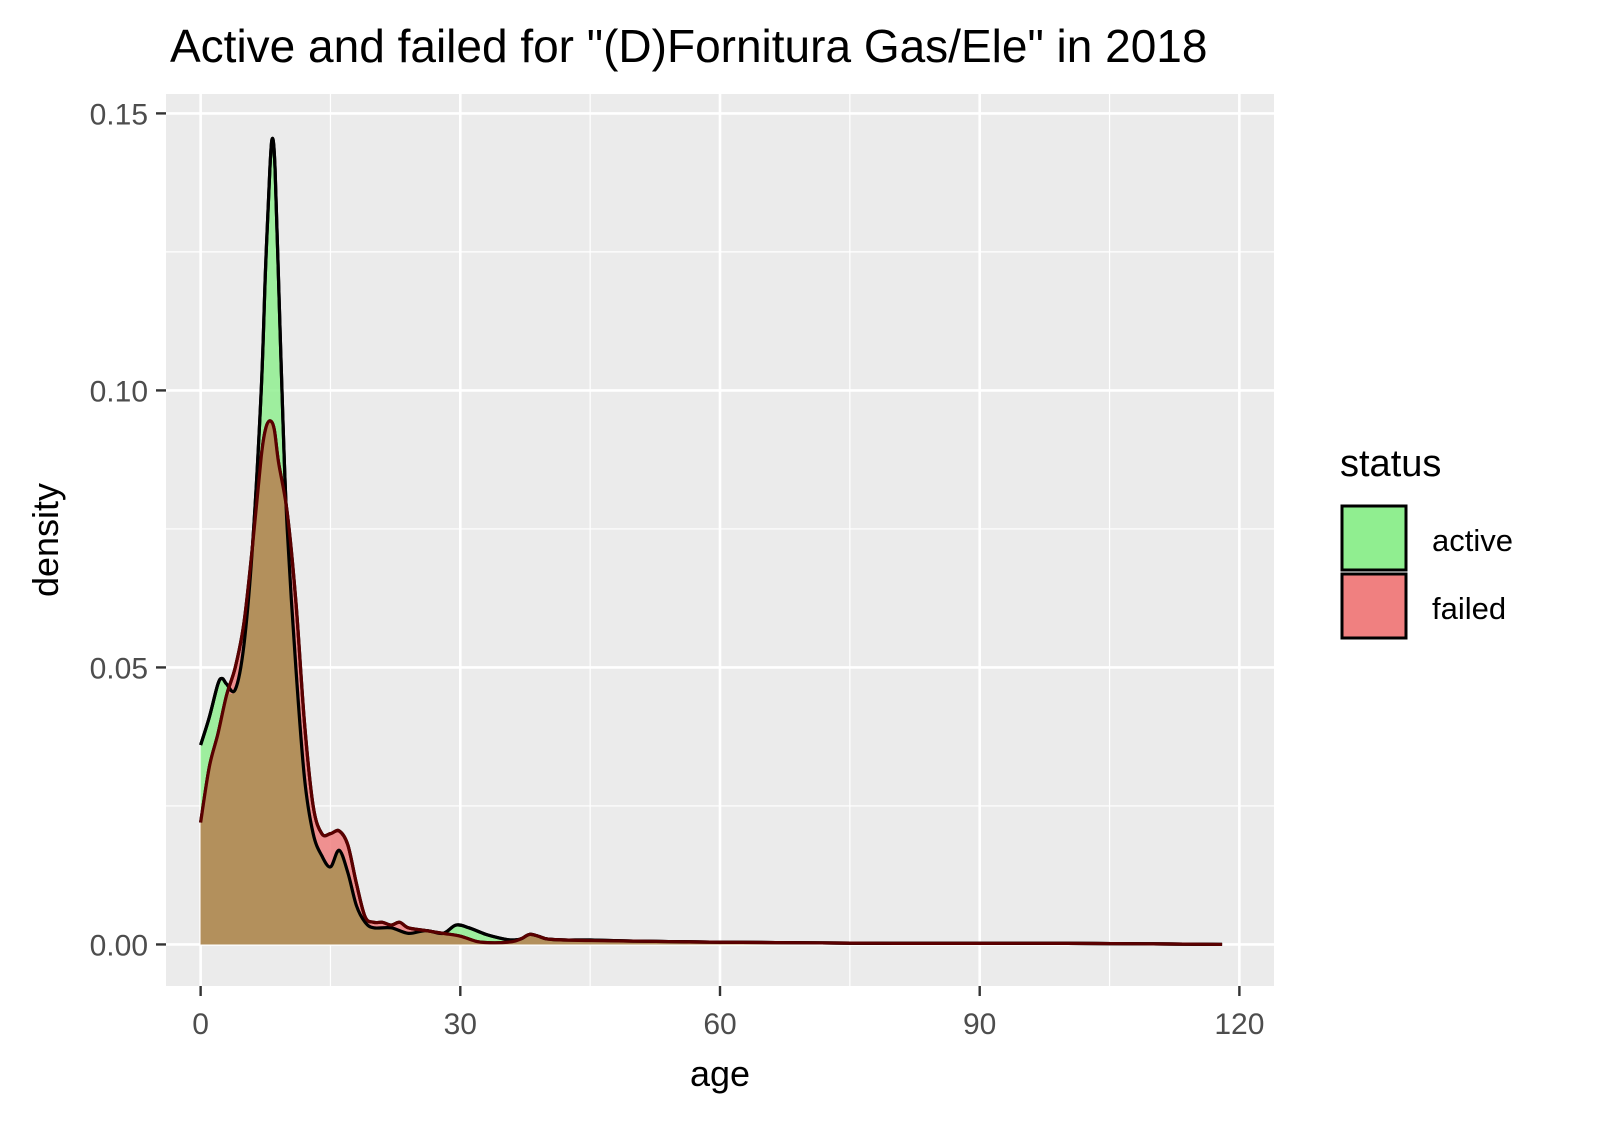 This screenshot has width=1603, height=1143. I want to click on legend-label-active: active, so click(1472, 540).